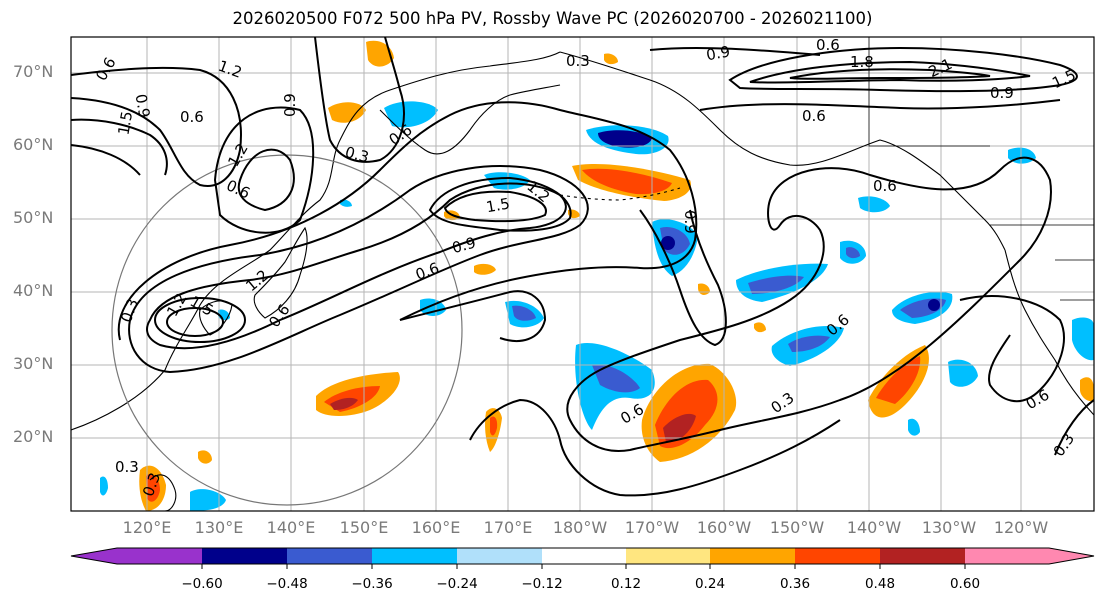 The width and height of the screenshot is (1105, 604). I want to click on coastline-japan, so click(280, 272).